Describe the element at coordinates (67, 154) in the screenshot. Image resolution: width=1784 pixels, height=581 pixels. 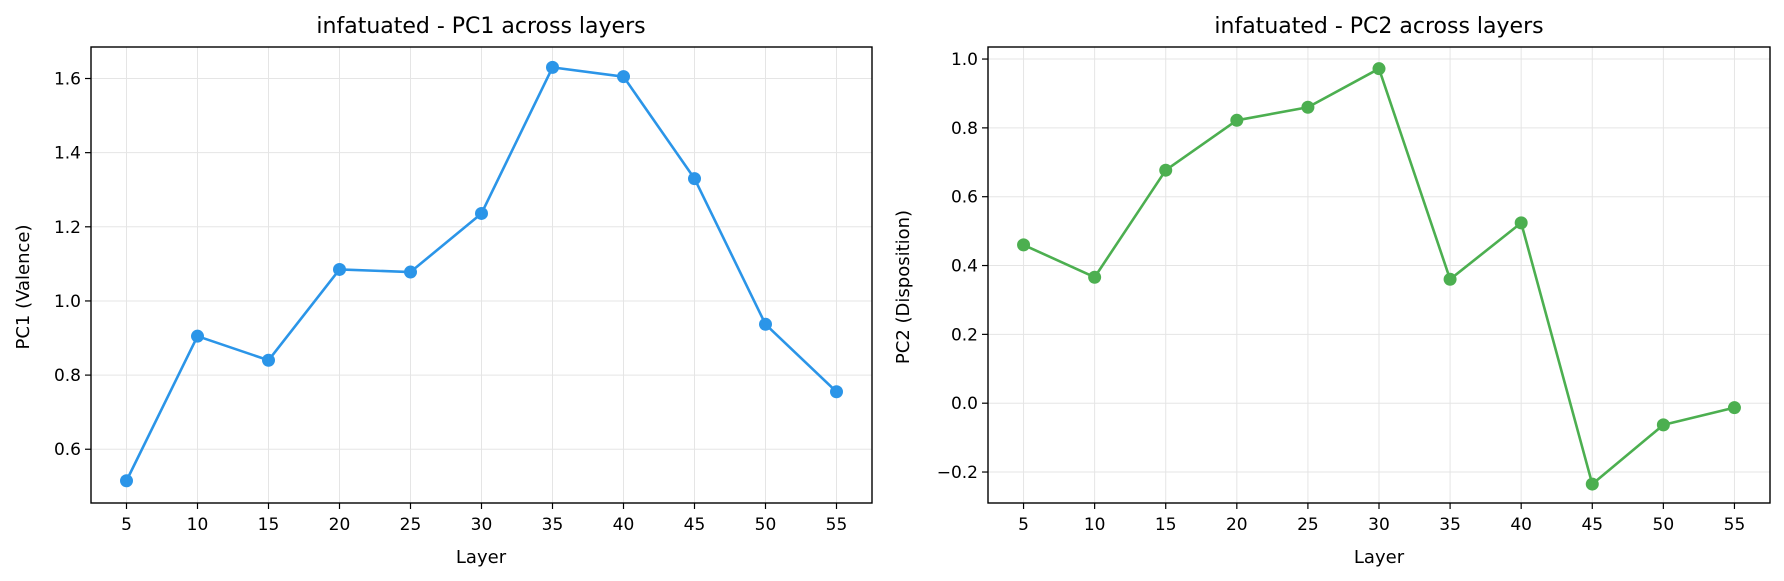
I see `y-tick-label: 1.4` at that location.